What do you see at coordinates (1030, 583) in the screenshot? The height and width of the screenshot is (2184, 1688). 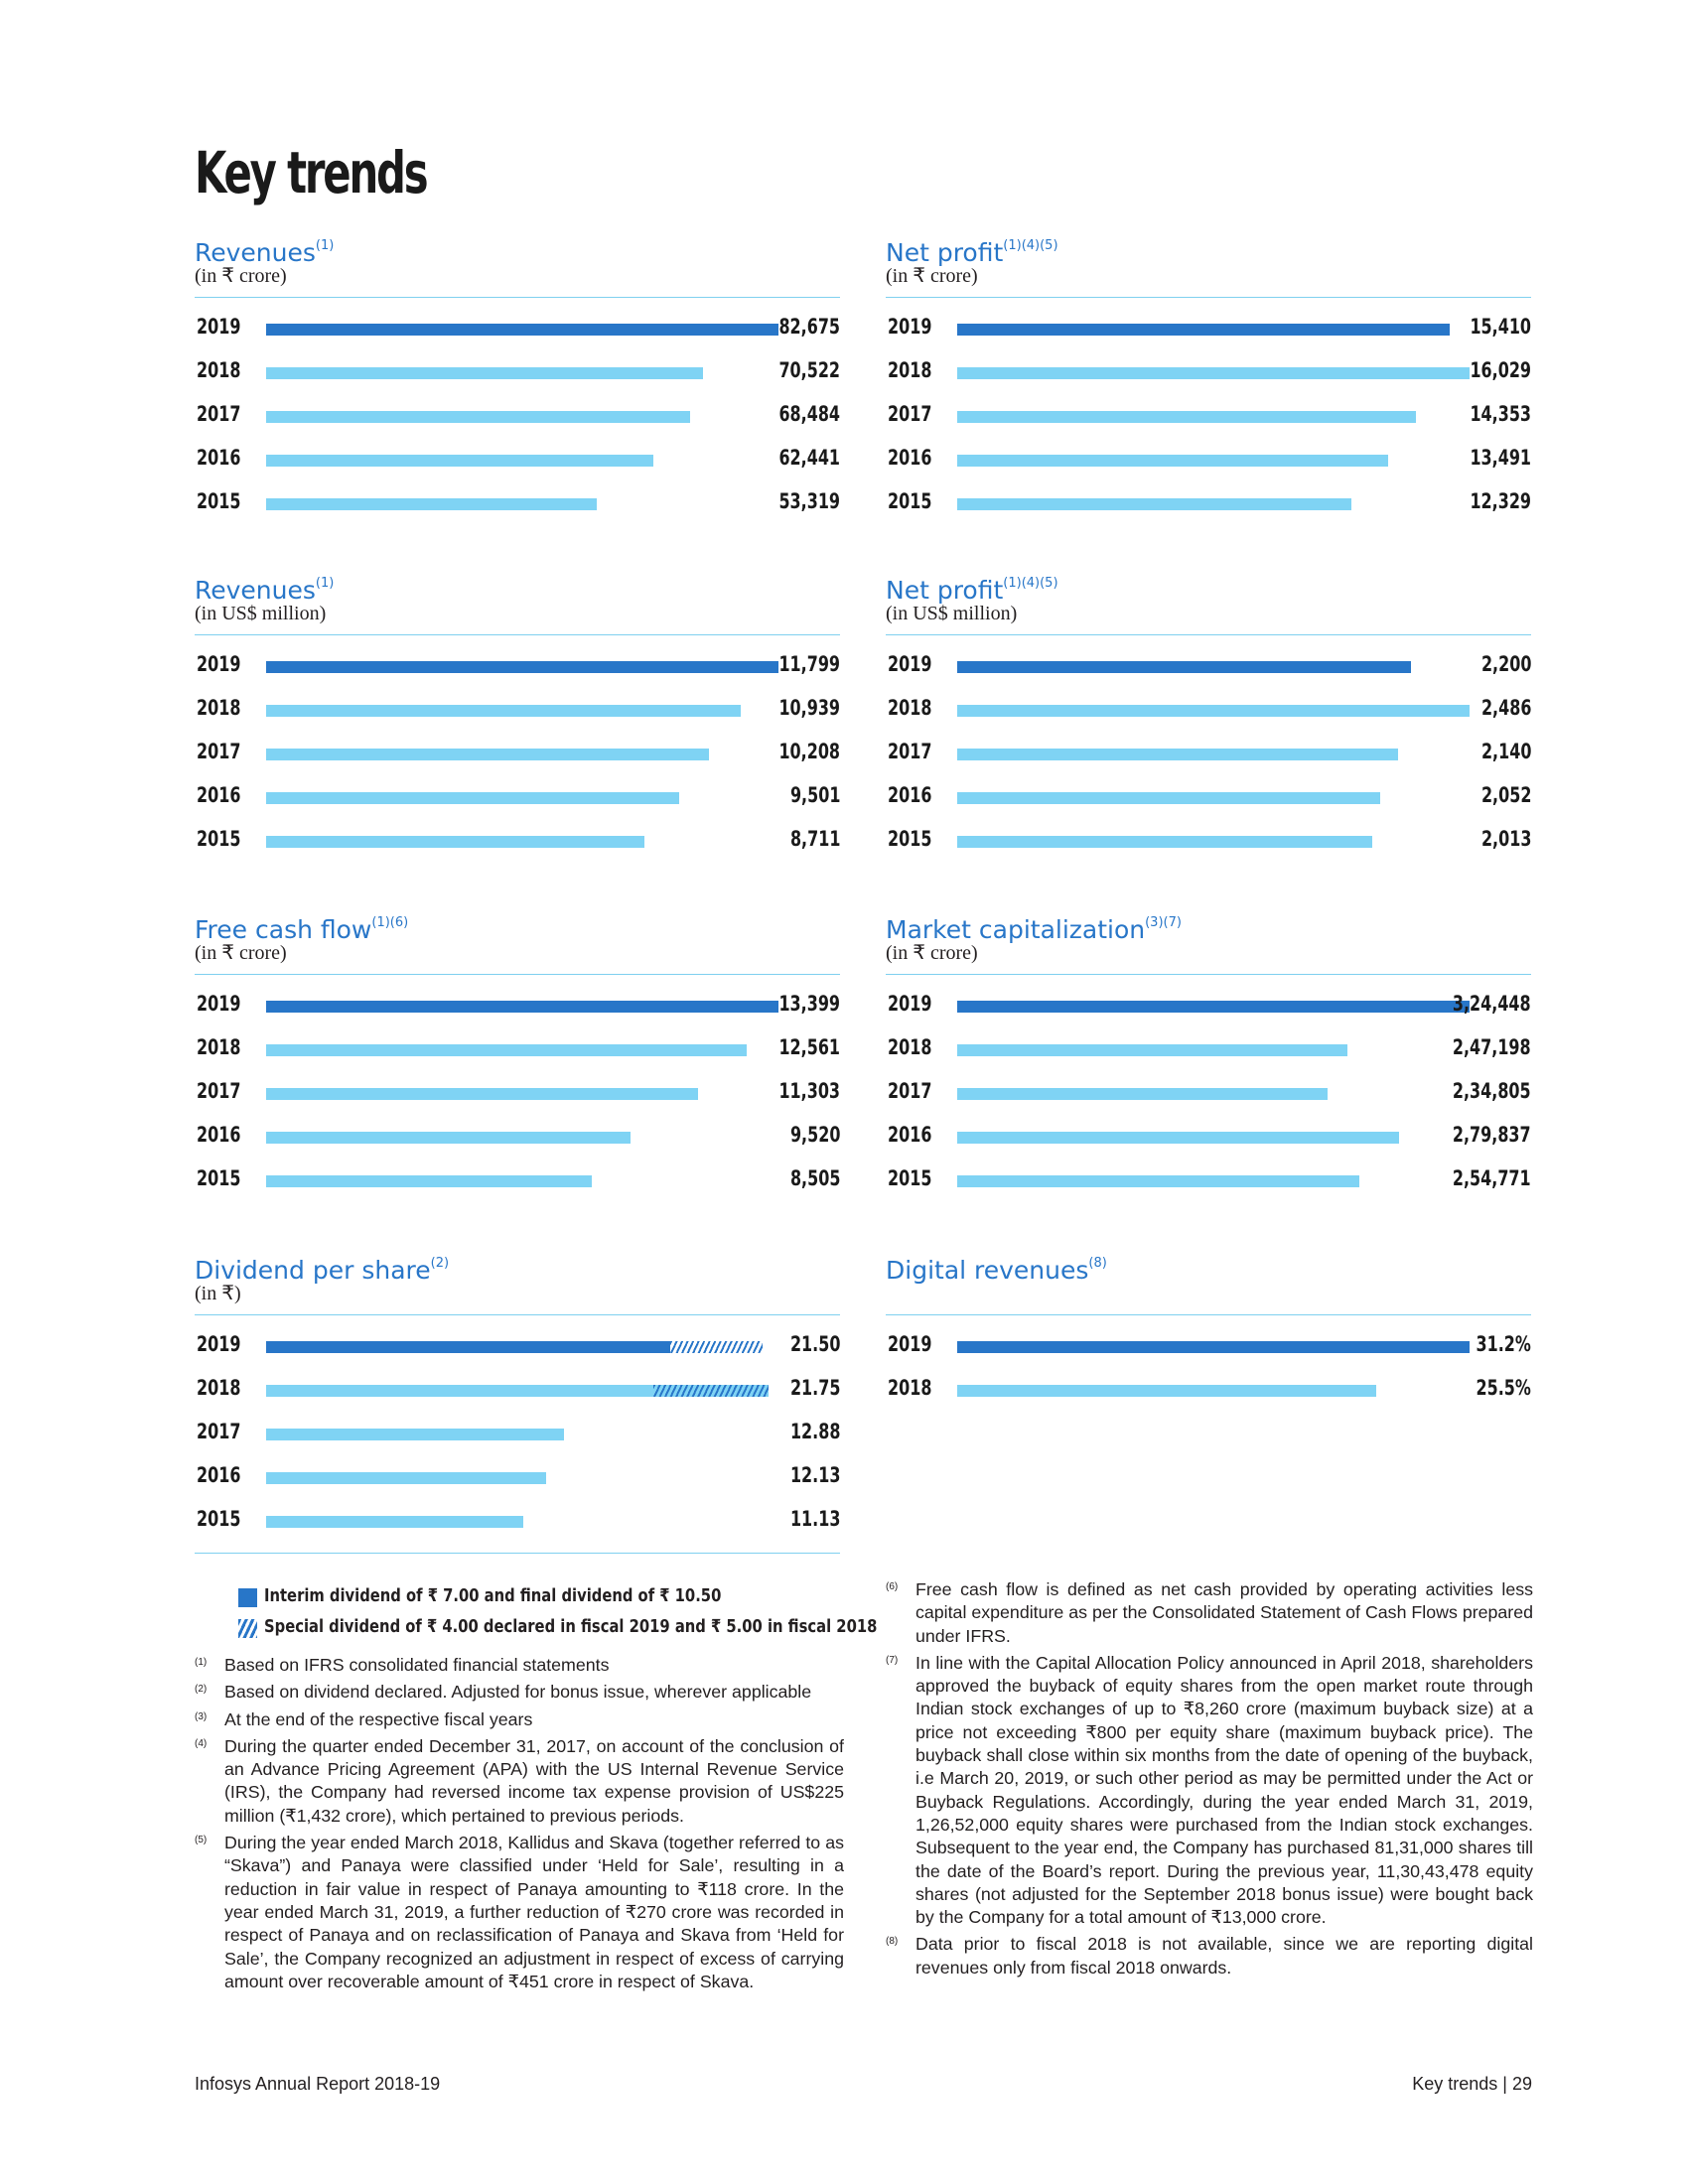 I see `chart-title-superscript: (1)(4)(5)` at bounding box center [1030, 583].